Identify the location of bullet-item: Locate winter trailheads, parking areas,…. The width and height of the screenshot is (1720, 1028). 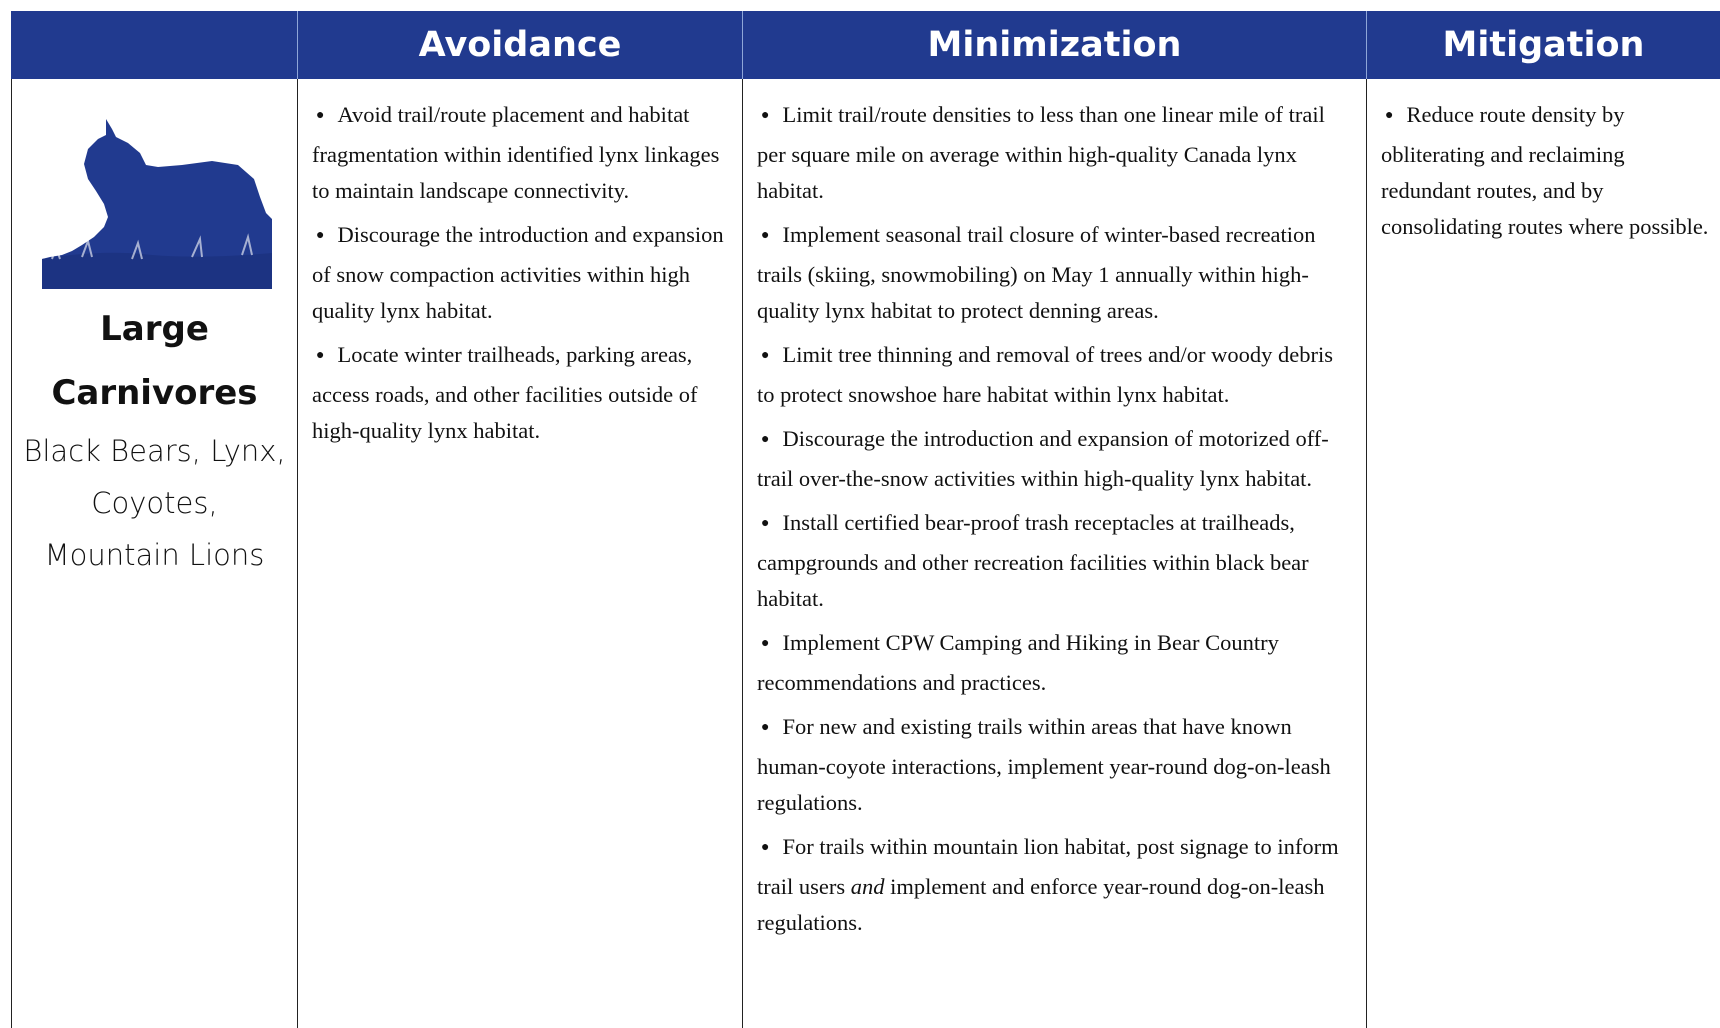
(522, 393).